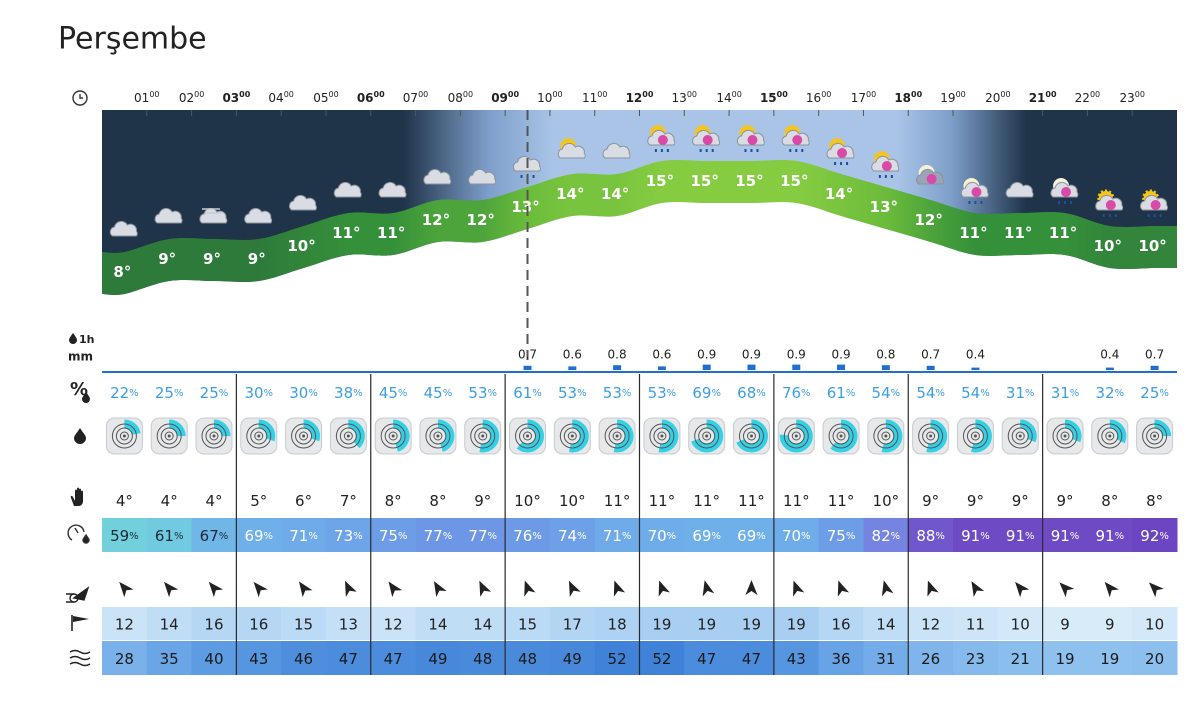  I want to click on temperature-label: 11°, so click(973, 233).